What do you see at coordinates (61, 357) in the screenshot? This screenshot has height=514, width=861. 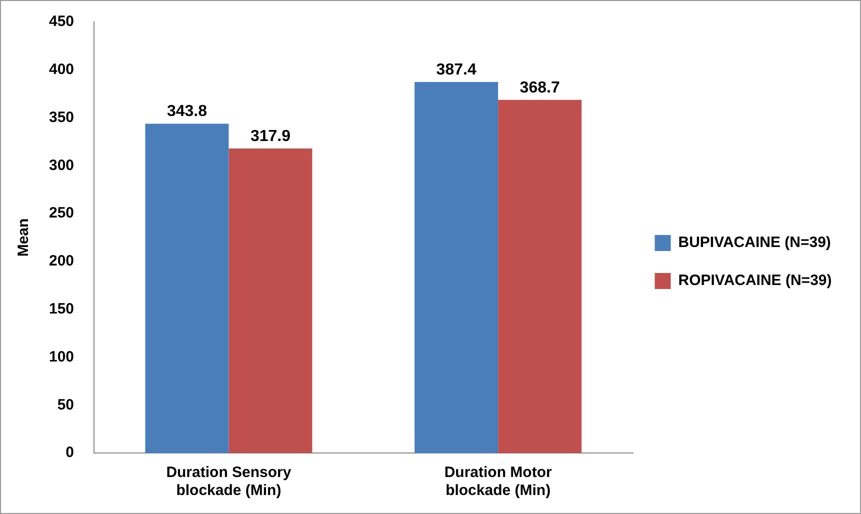 I see `y-tick-label: 100` at bounding box center [61, 357].